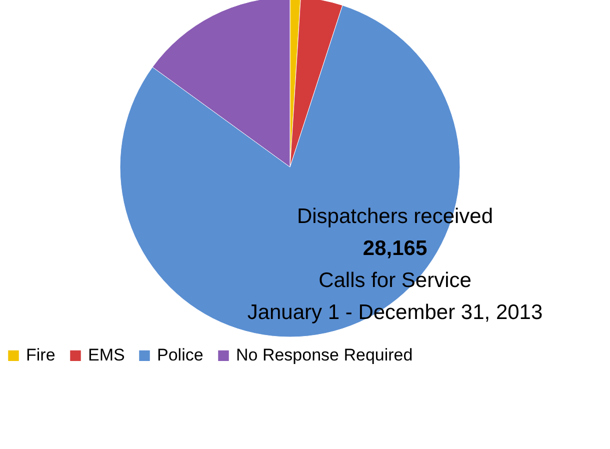  Describe the element at coordinates (324, 355) in the screenshot. I see `legend-label: No Response Required` at that location.